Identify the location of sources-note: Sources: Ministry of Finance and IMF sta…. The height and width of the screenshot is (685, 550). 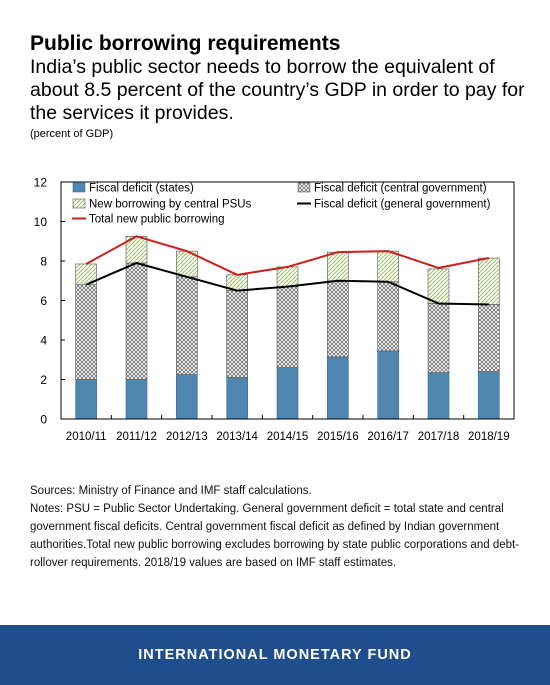
(171, 491).